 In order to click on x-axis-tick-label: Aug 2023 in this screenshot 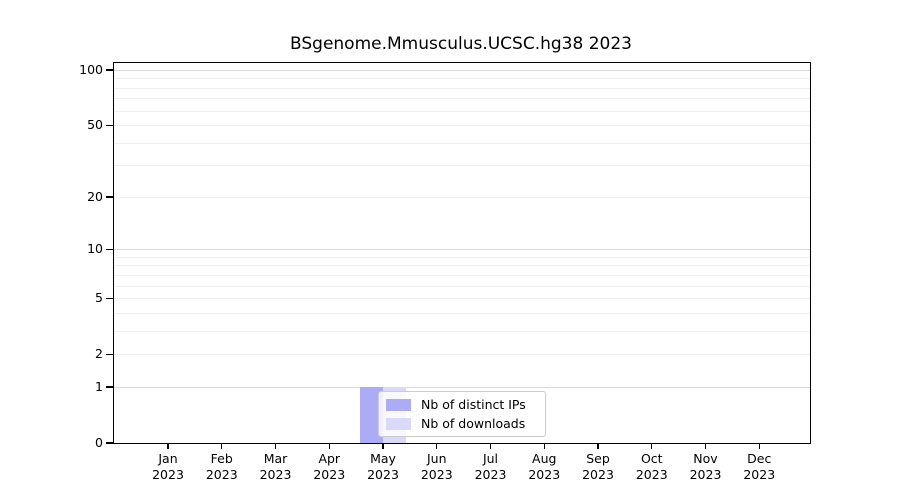, I will do `click(544, 466)`.